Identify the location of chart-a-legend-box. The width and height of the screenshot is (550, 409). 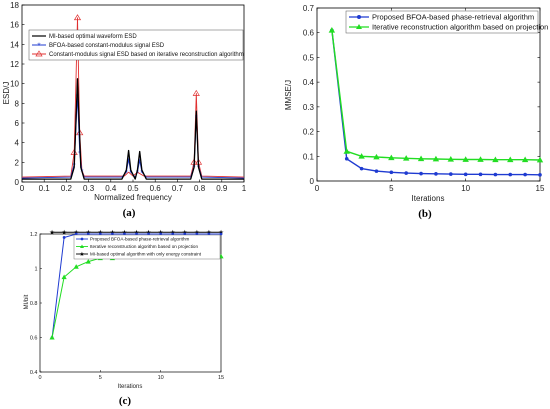
(136, 45).